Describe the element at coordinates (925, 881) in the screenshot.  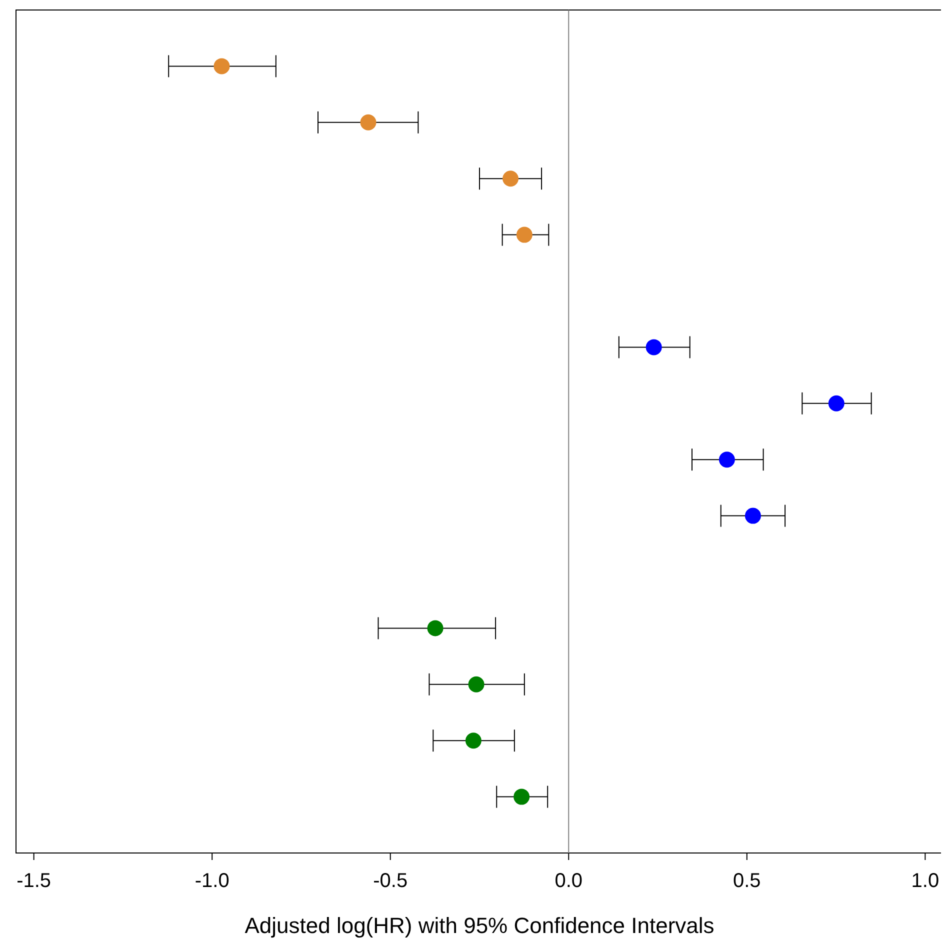
I see `x-tick-label: 1.0` at that location.